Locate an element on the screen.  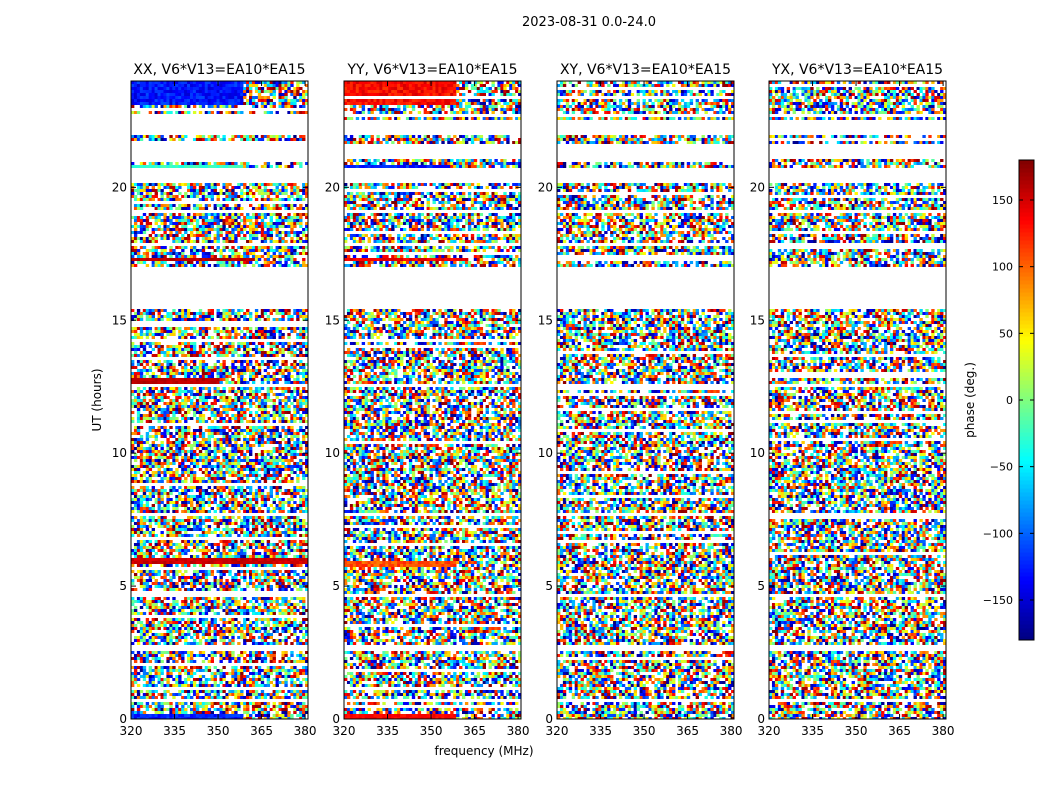
colorbar-tick-label: −150 is located at coordinates (998, 600).